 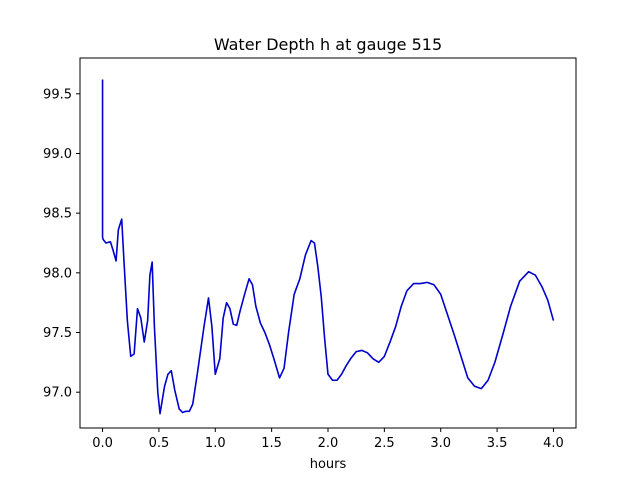 I want to click on x-tick-label: 0.5, so click(x=159, y=443).